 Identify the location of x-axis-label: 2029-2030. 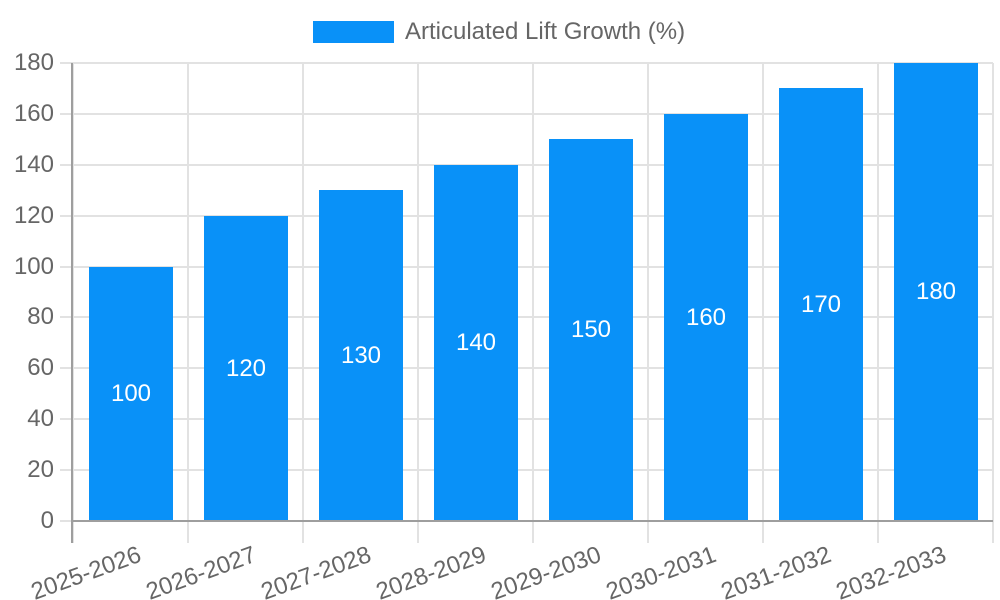
(546, 570).